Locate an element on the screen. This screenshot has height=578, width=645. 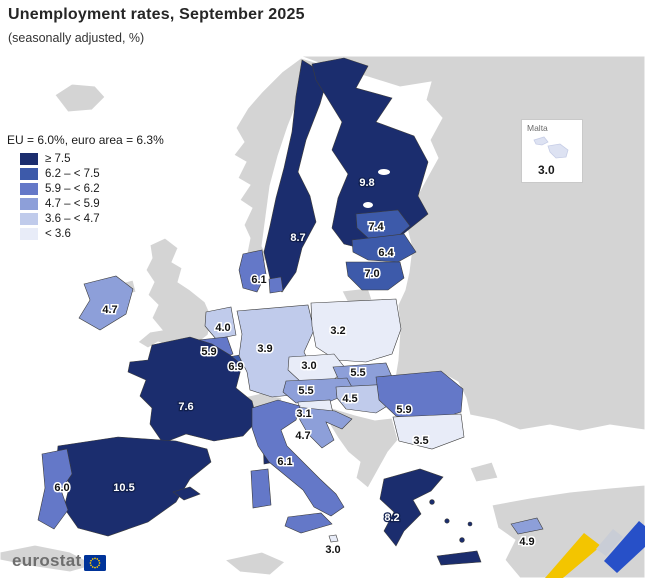
corner-ribbon-decoration is located at coordinates (595, 549).